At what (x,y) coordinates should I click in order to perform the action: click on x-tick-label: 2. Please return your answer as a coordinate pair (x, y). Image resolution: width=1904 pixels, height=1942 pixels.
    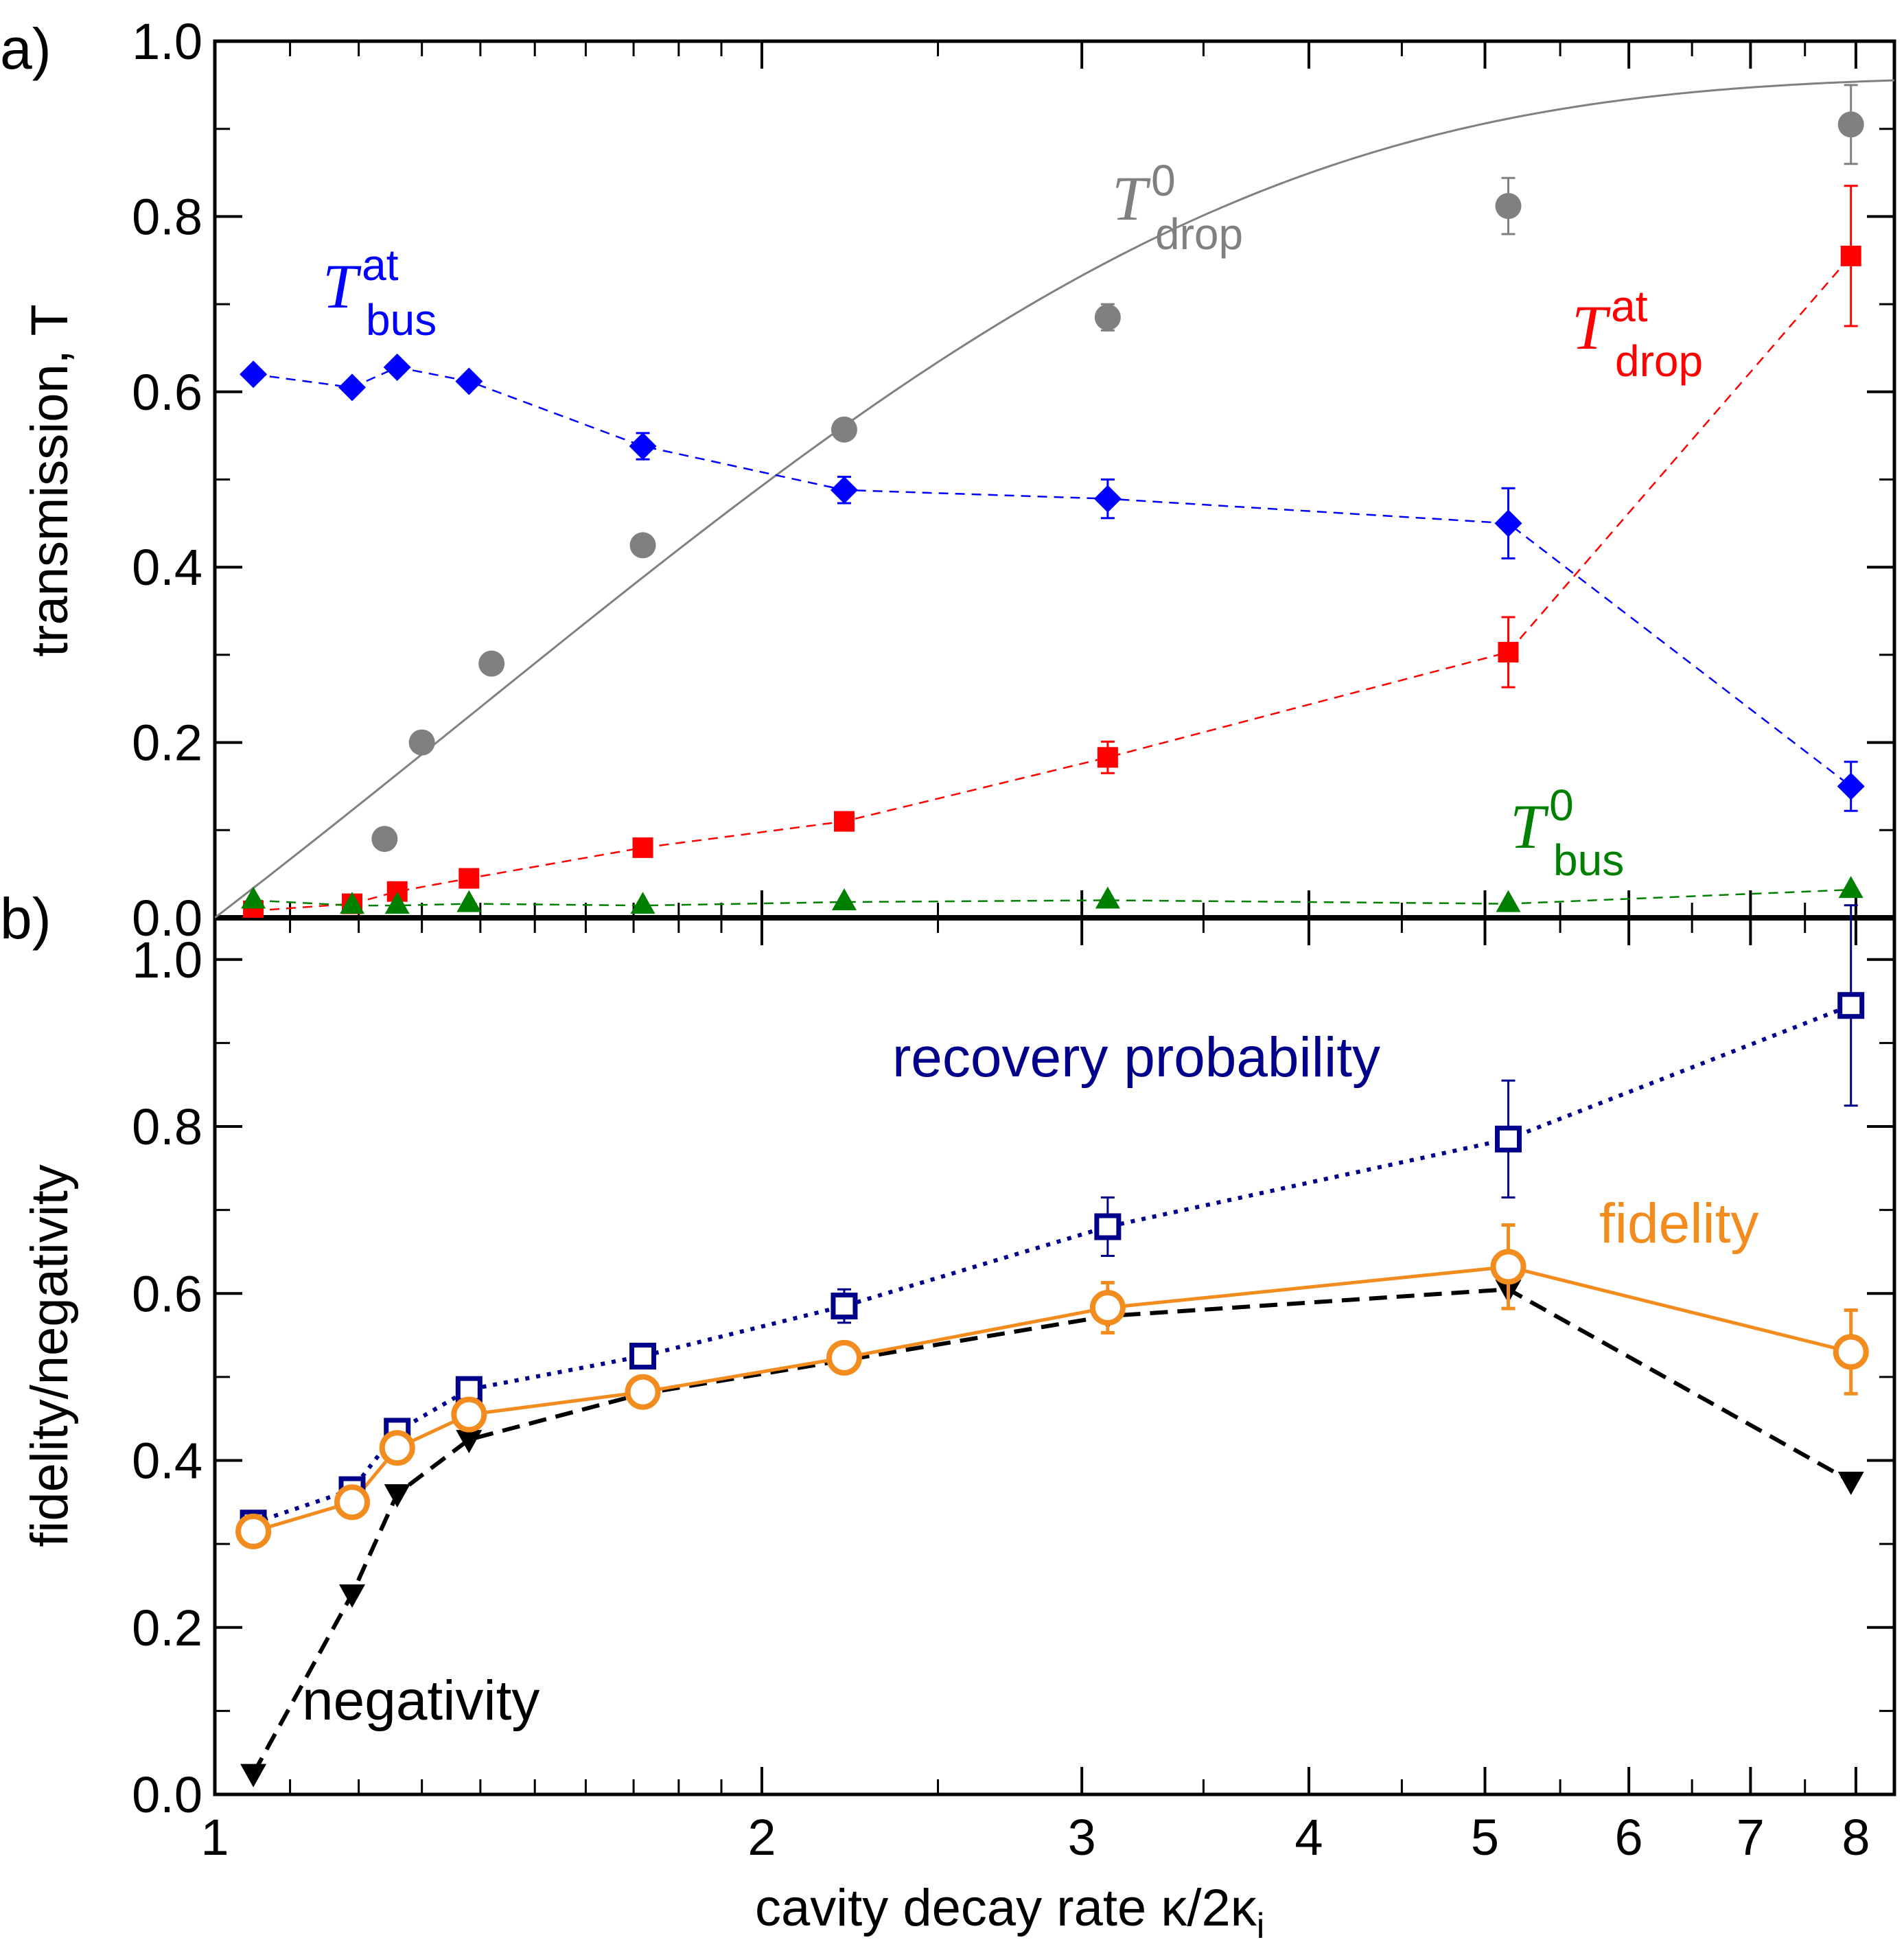
    Looking at the image, I should click on (761, 1837).